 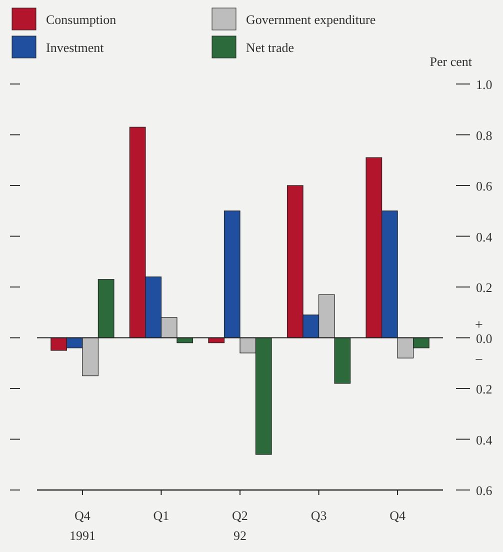 I want to click on x-tick-label: Q4, so click(x=398, y=515).